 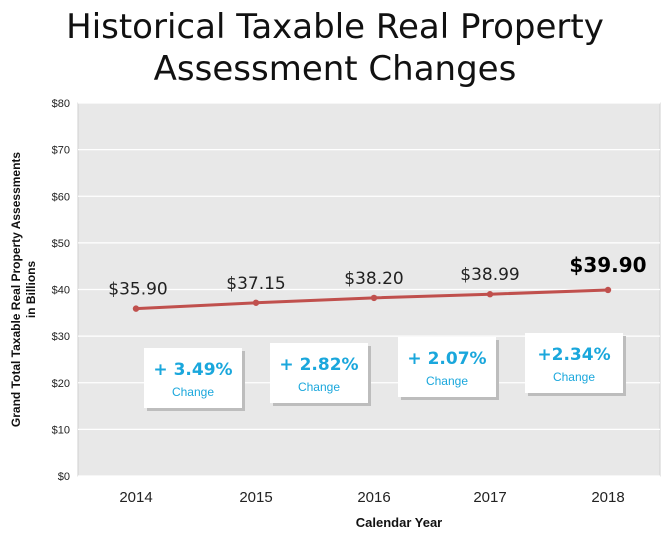 I want to click on data-label: $38.99, so click(x=489, y=275).